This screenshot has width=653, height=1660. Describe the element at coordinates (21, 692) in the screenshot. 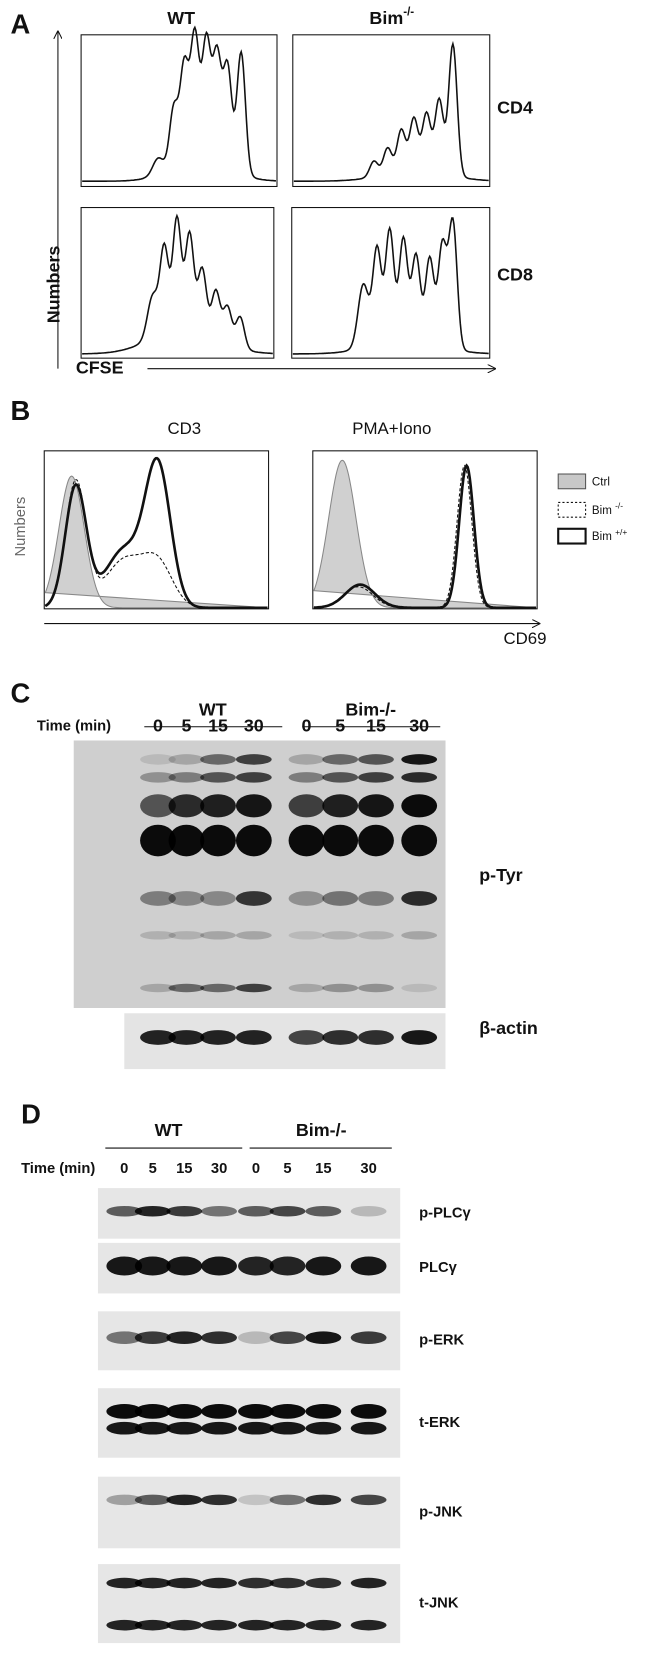

I see `panel-label: C` at that location.